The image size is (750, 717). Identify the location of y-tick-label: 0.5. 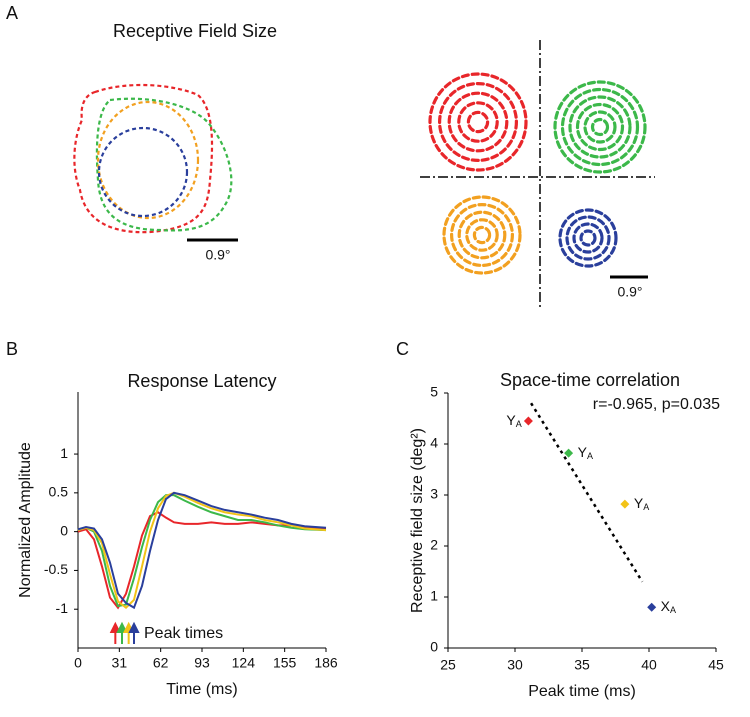
(59, 492).